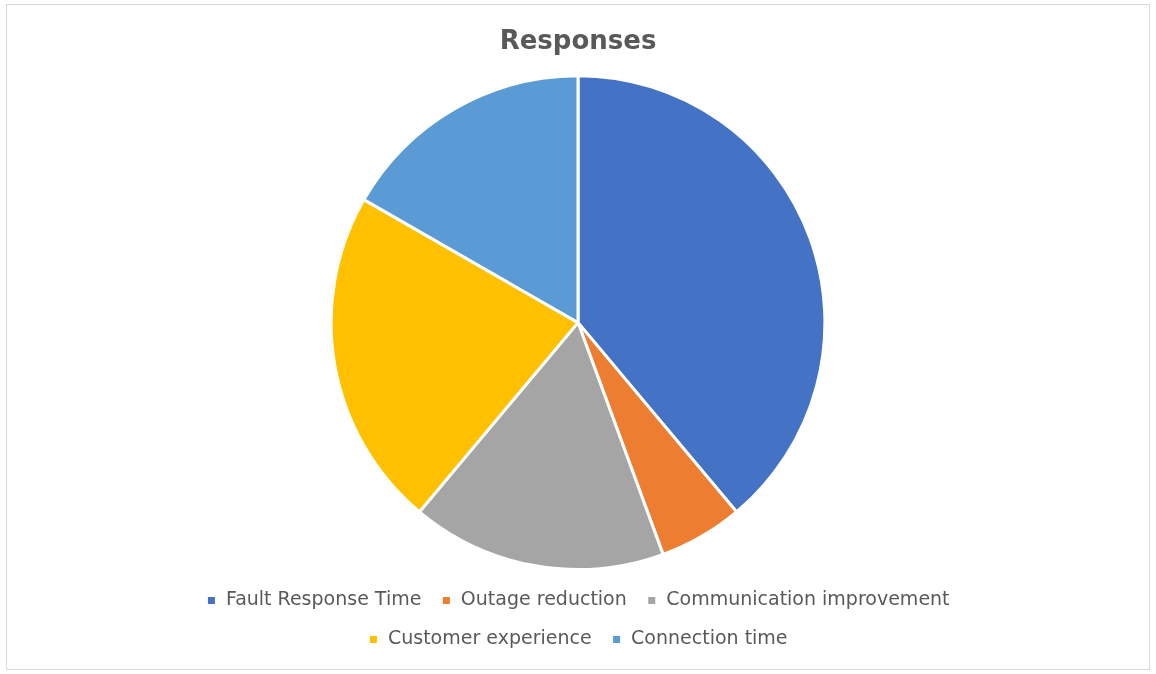  Describe the element at coordinates (808, 598) in the screenshot. I see `legend-label: Communication improvement` at that location.